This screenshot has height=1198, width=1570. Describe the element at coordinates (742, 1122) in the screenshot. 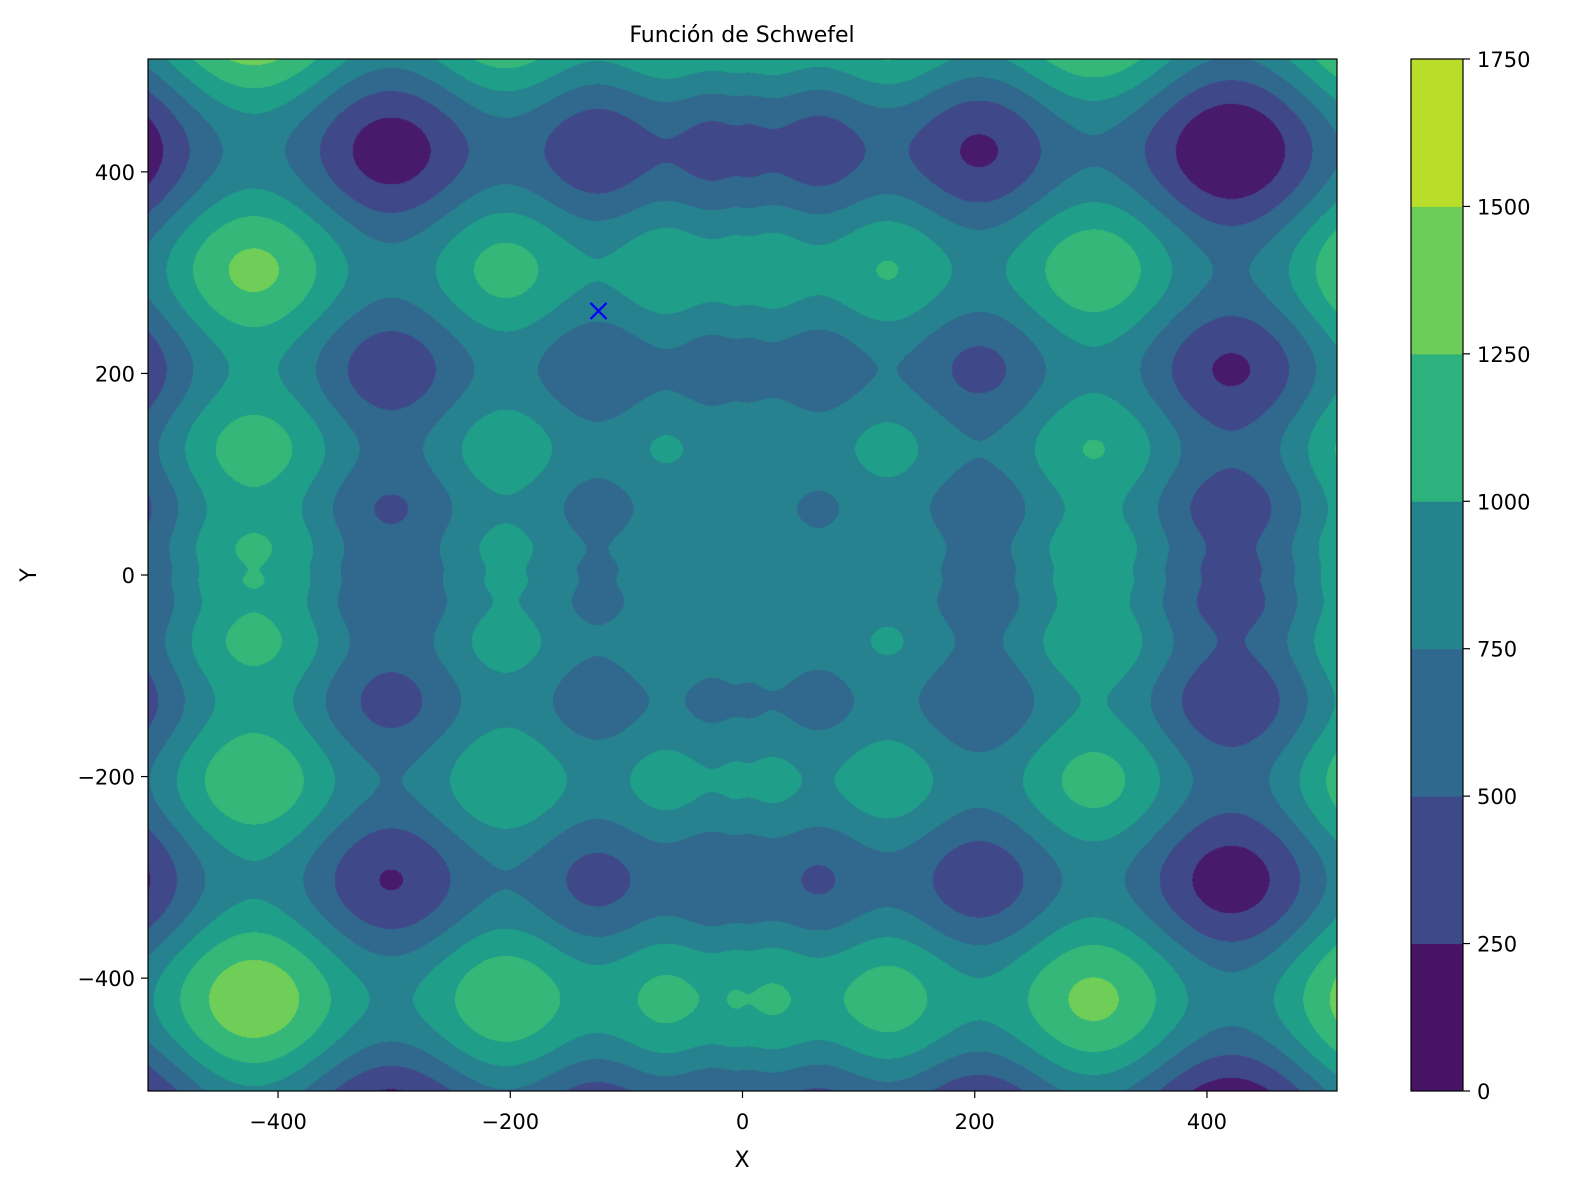

I see `x-tick-label: 0` at that location.